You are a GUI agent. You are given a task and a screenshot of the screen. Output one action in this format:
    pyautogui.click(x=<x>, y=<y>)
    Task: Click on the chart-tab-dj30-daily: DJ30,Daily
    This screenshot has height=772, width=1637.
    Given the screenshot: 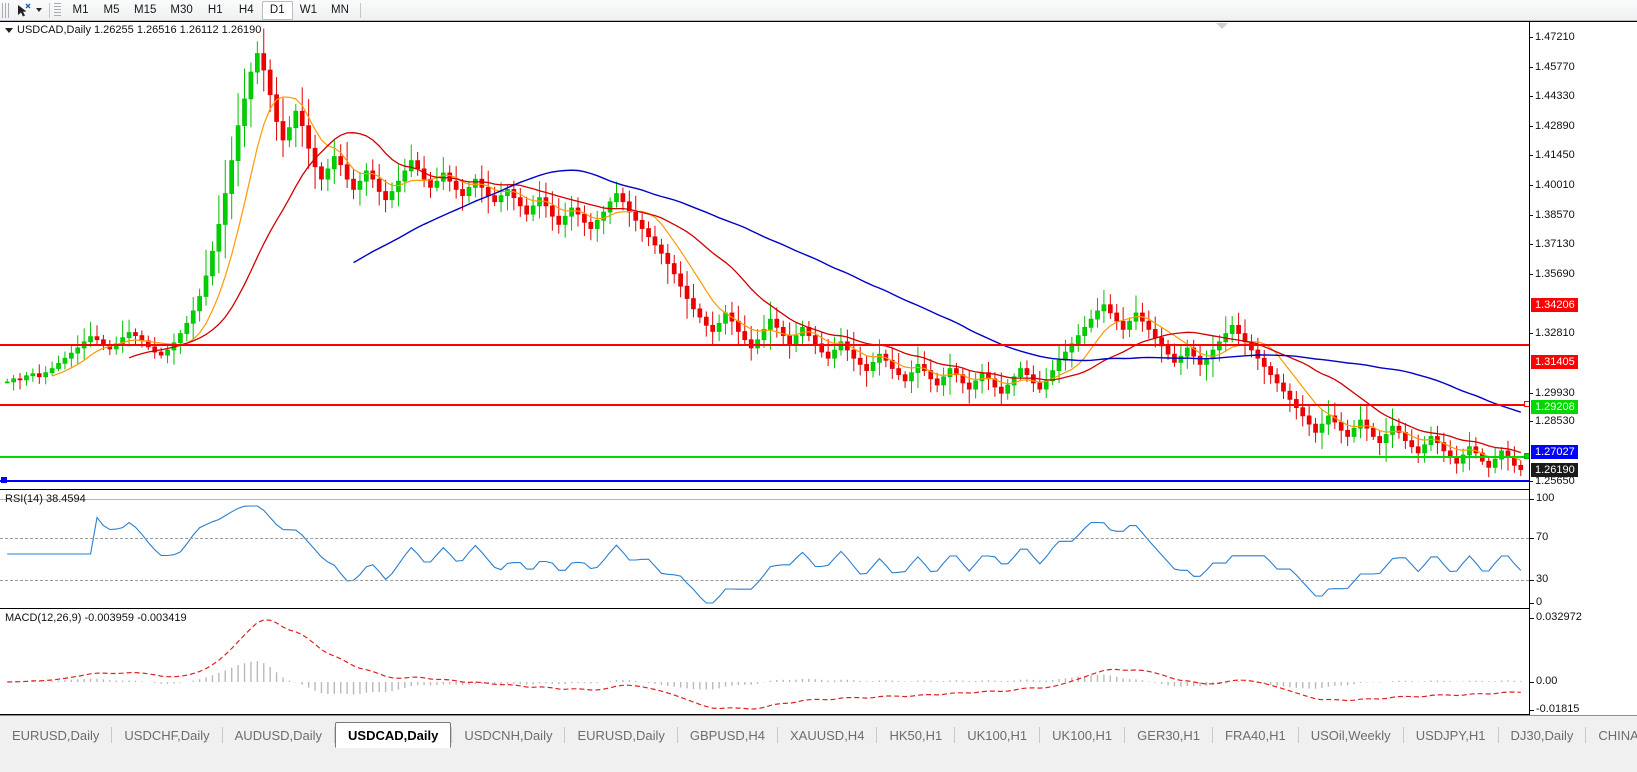 What is the action you would take?
    pyautogui.click(x=1542, y=735)
    